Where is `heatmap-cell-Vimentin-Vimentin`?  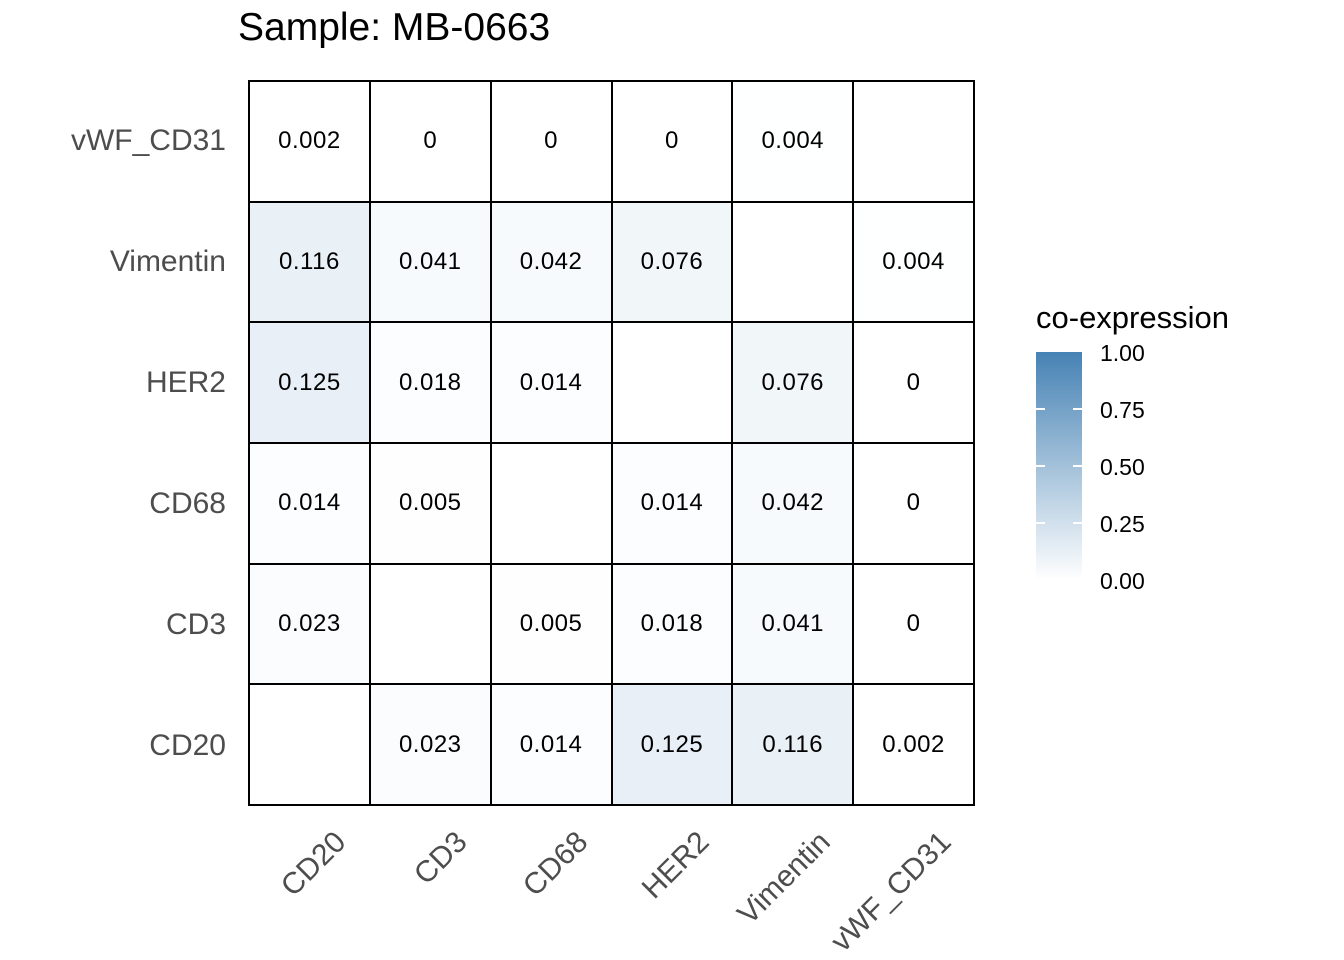
heatmap-cell-Vimentin-Vimentin is located at coordinates (793, 262).